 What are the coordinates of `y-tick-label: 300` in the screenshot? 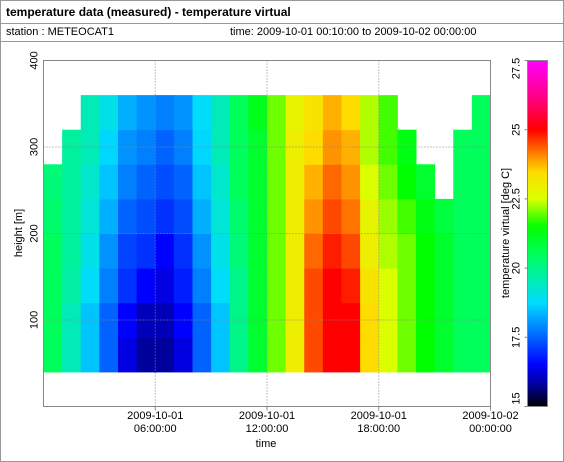 It's located at (35, 147).